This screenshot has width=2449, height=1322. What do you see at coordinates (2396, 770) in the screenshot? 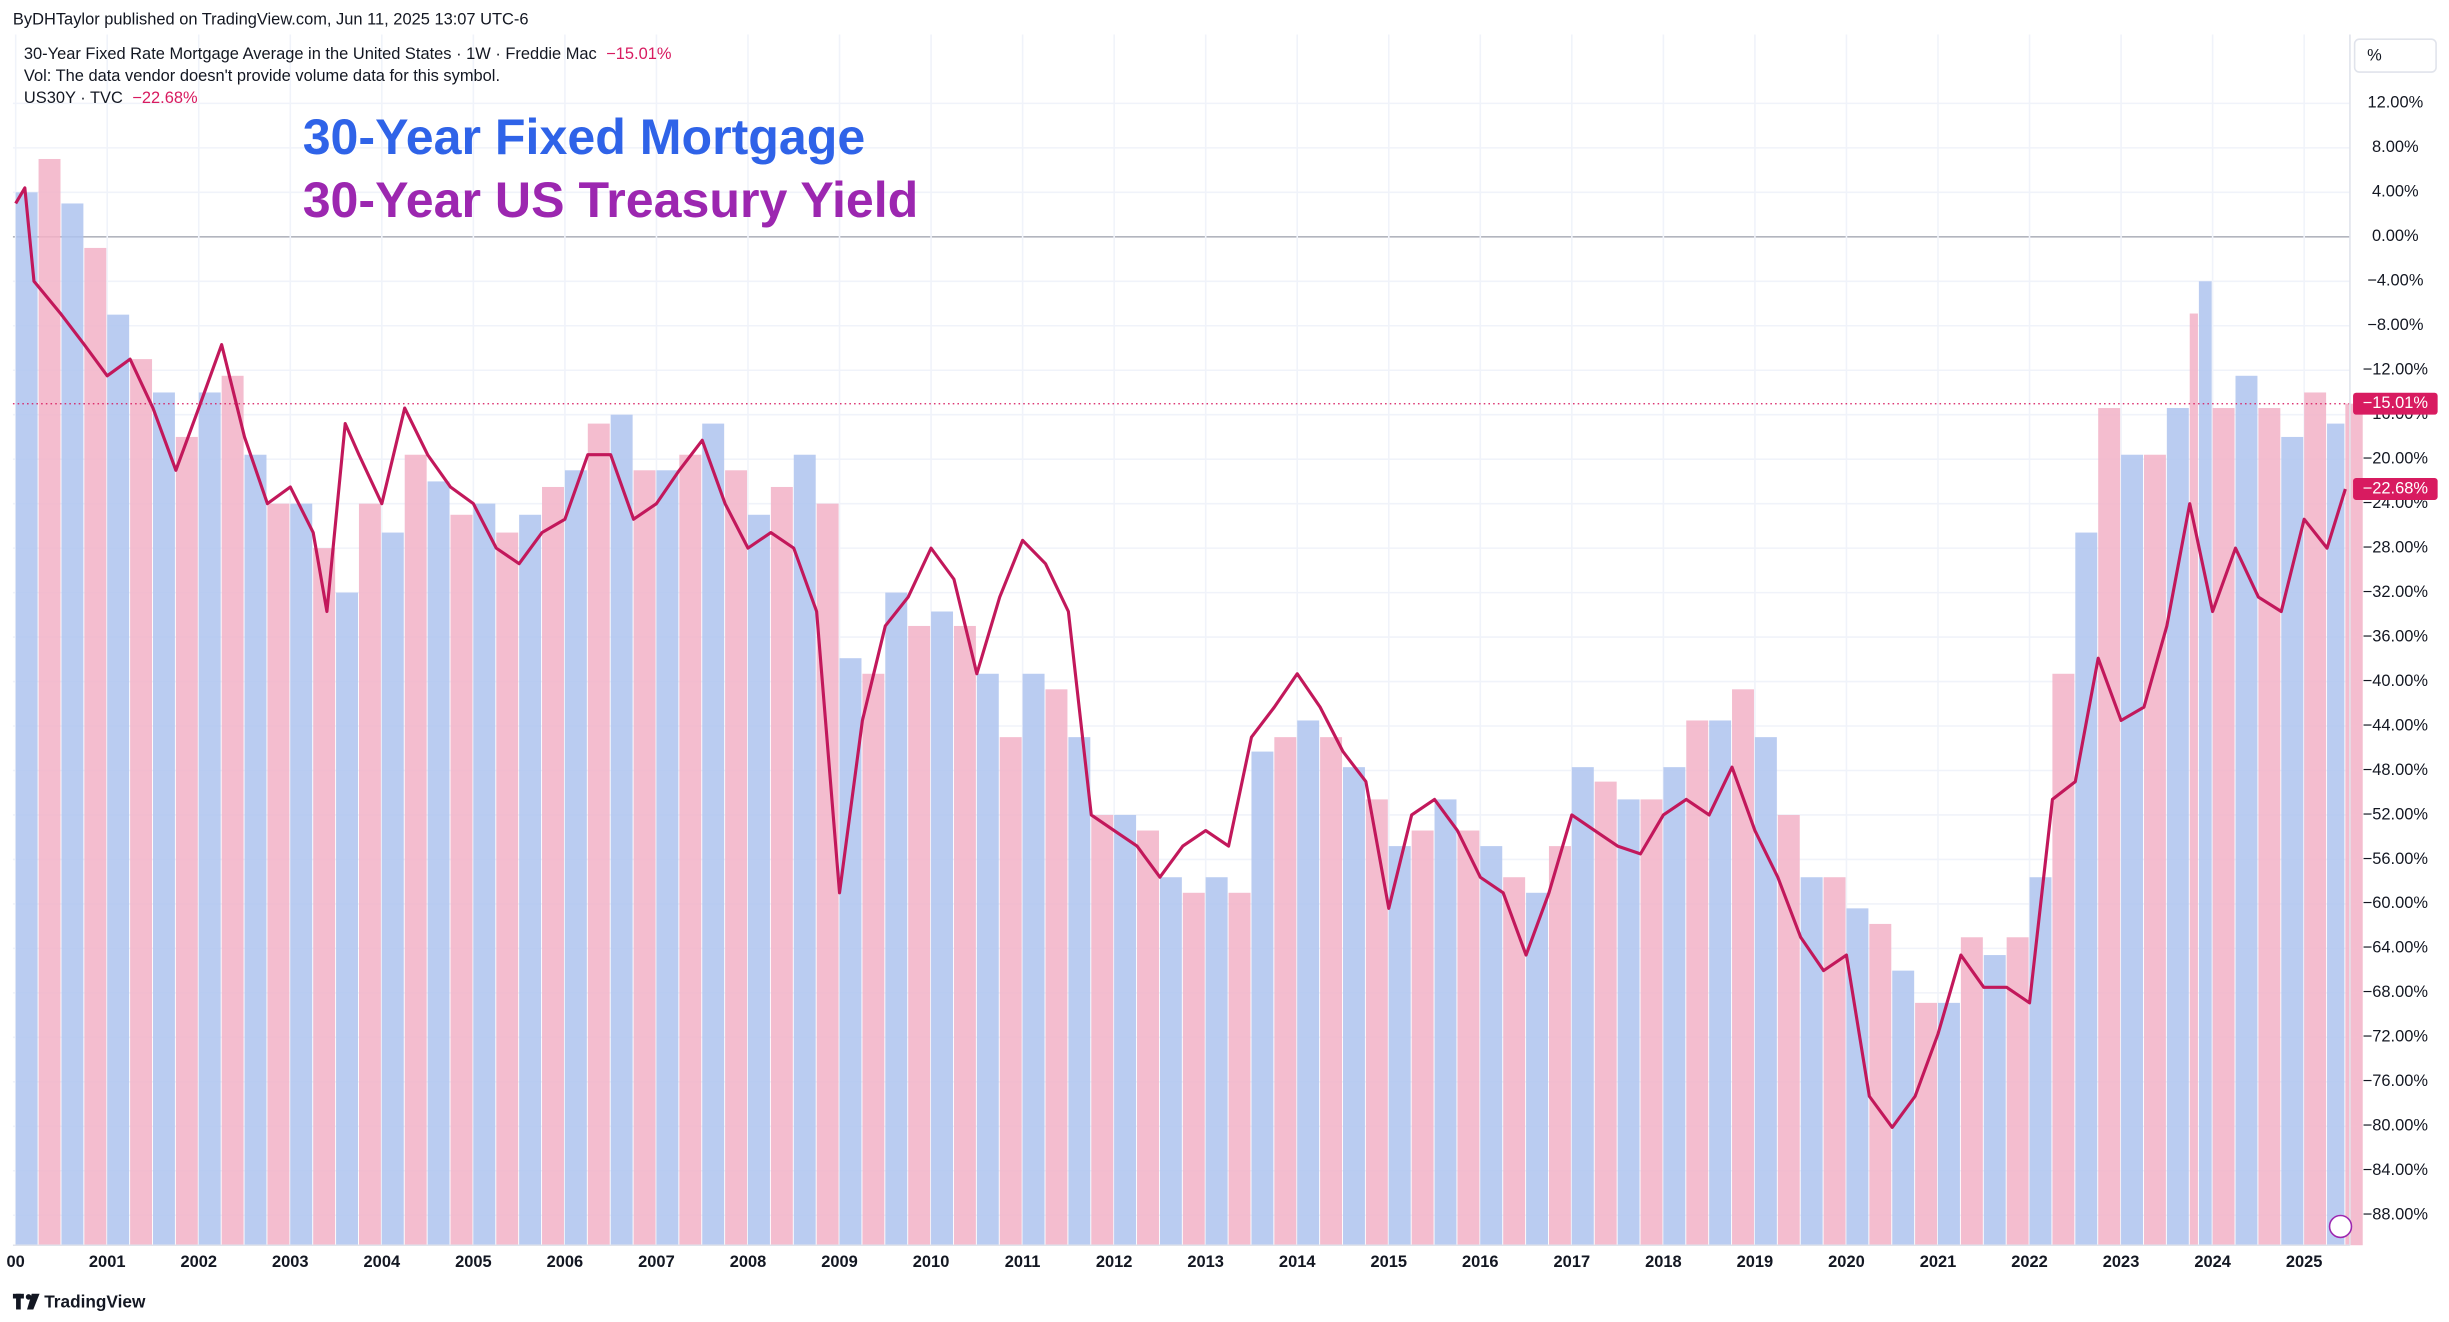
I see `y-tick-label: −48.00%` at bounding box center [2396, 770].